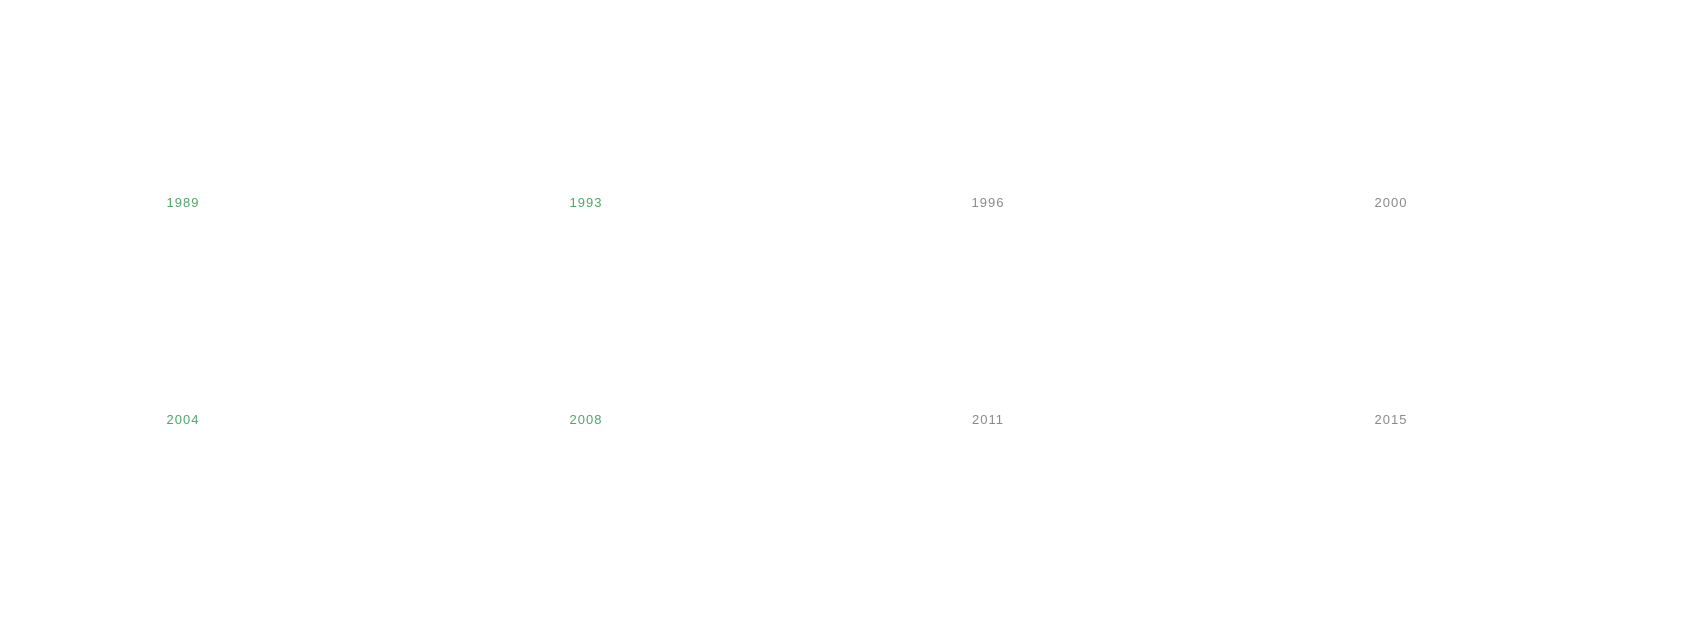  What do you see at coordinates (183, 202) in the screenshot?
I see `year-label: 1989` at bounding box center [183, 202].